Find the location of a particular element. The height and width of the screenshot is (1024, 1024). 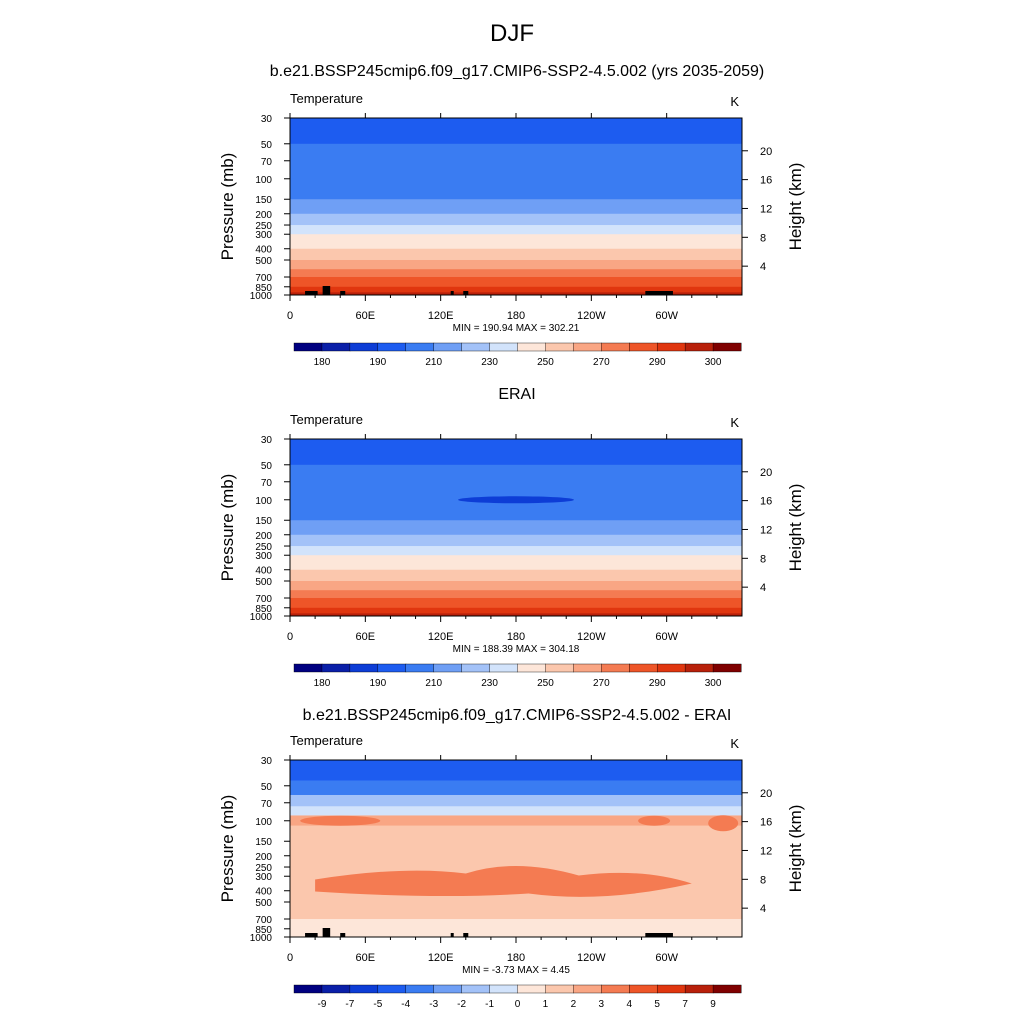

y2-tick-label: 16 is located at coordinates (766, 181).